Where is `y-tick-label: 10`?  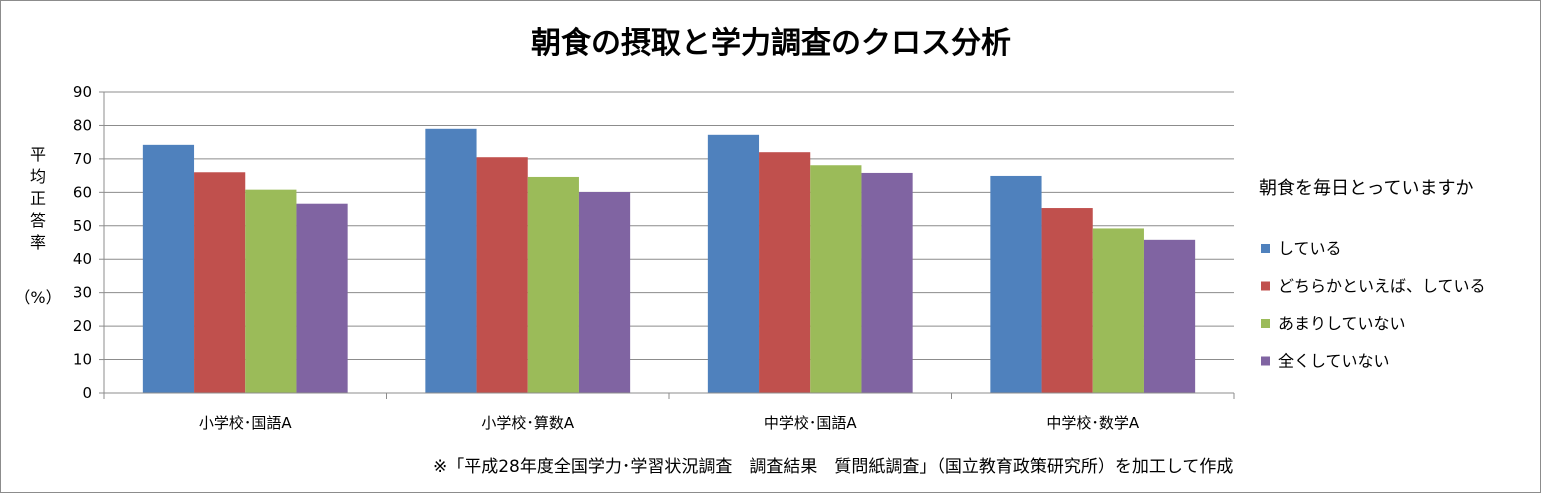
y-tick-label: 10 is located at coordinates (82, 360).